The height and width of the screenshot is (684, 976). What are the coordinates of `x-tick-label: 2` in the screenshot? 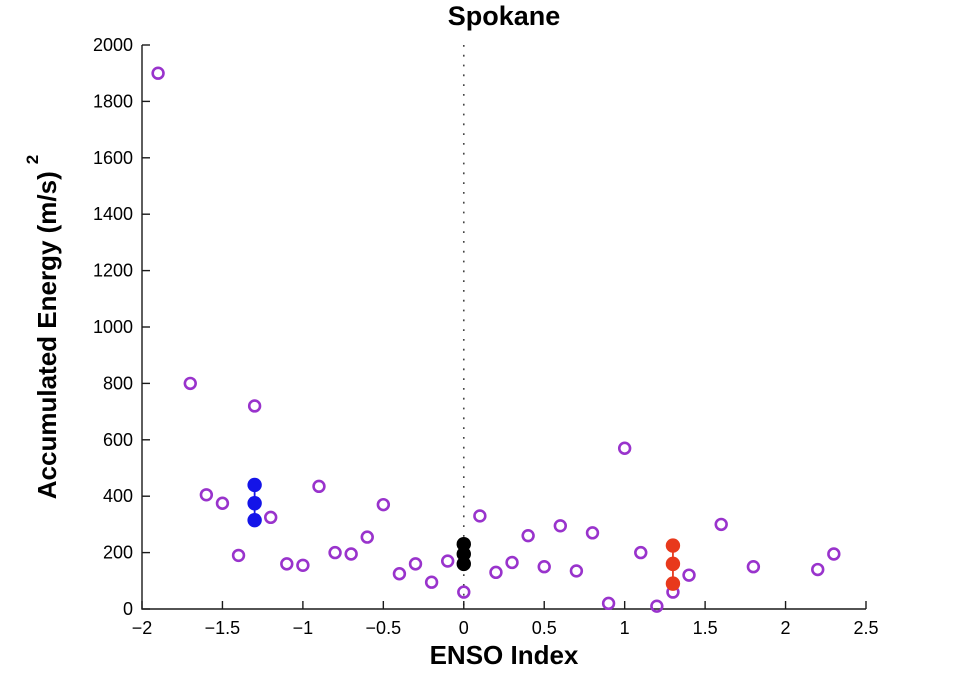 It's located at (786, 628).